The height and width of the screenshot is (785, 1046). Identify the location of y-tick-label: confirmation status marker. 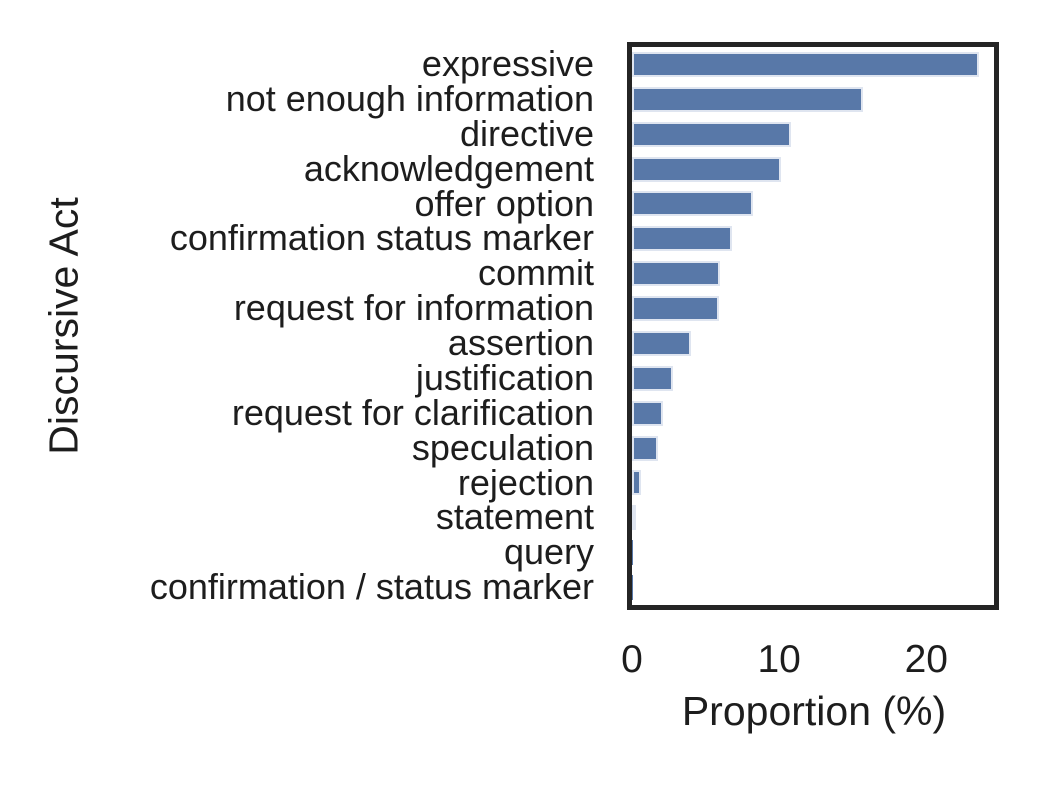
(381, 238).